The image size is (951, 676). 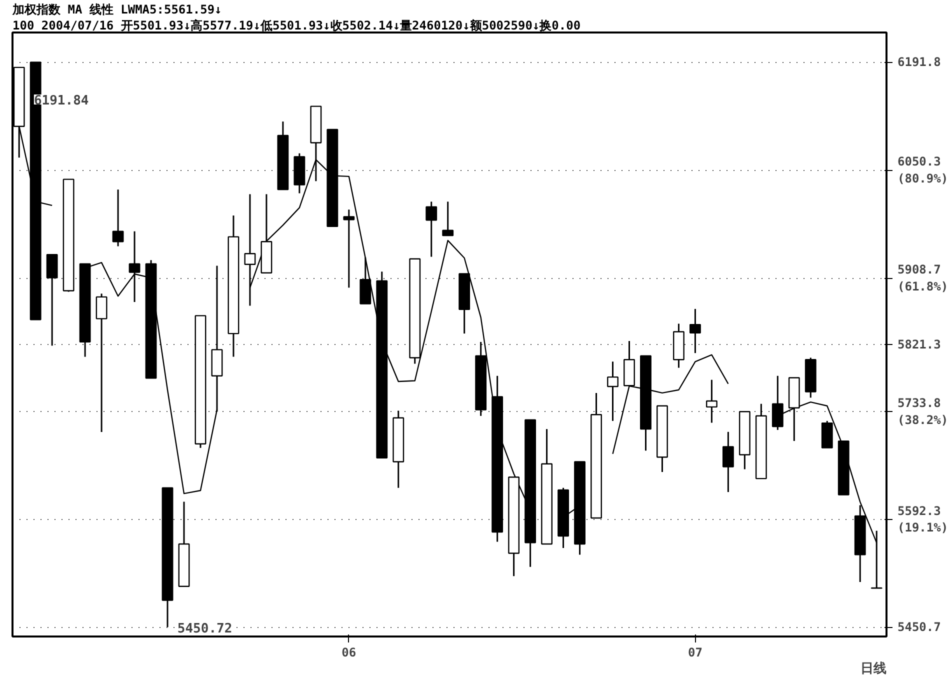 I want to click on text: 日线, so click(x=873, y=669).